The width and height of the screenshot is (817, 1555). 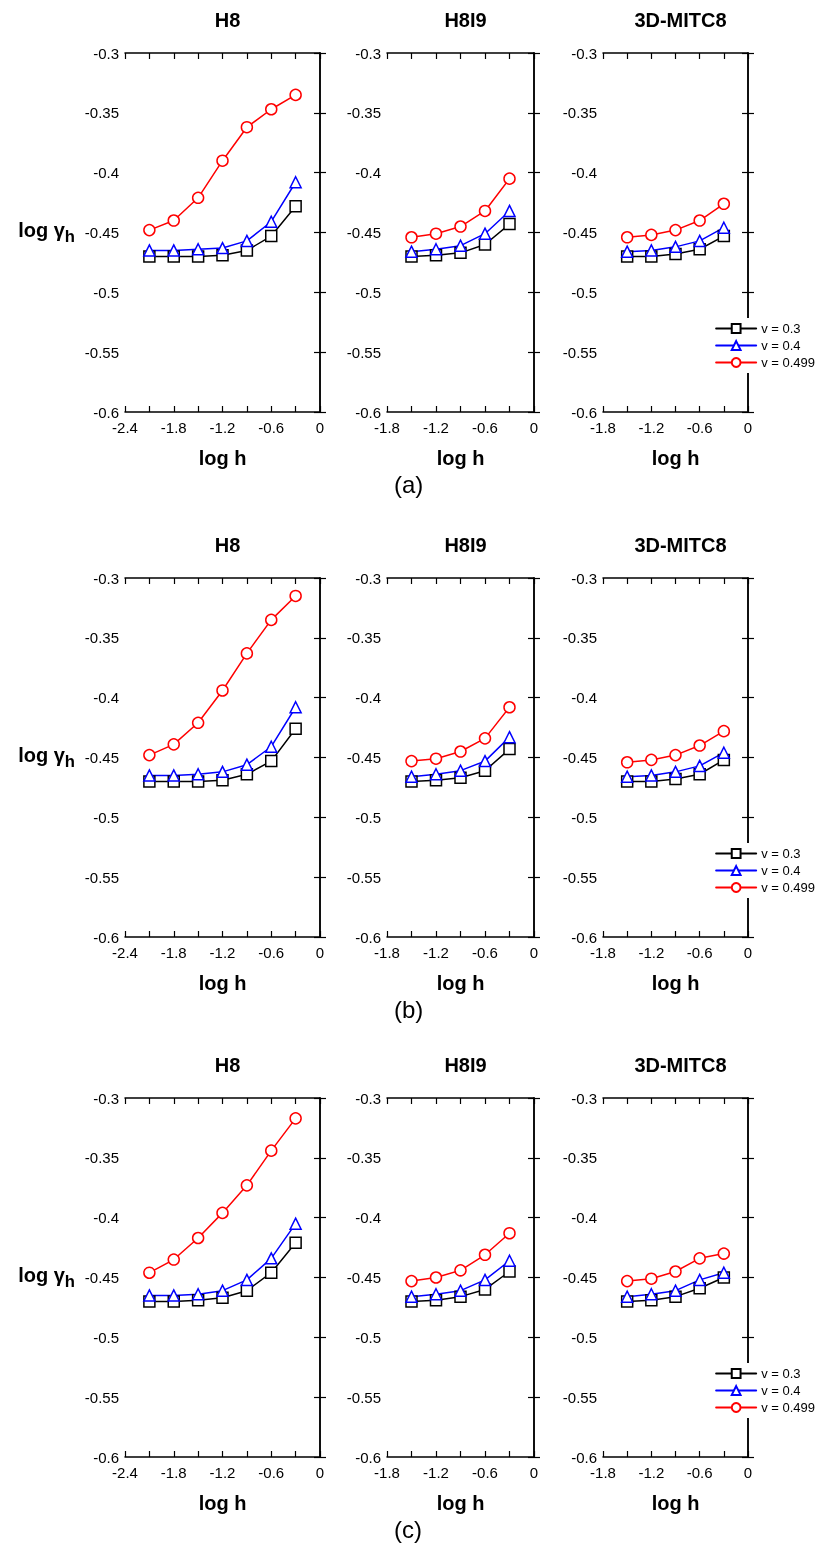 I want to click on text: (a), so click(x=409, y=484).